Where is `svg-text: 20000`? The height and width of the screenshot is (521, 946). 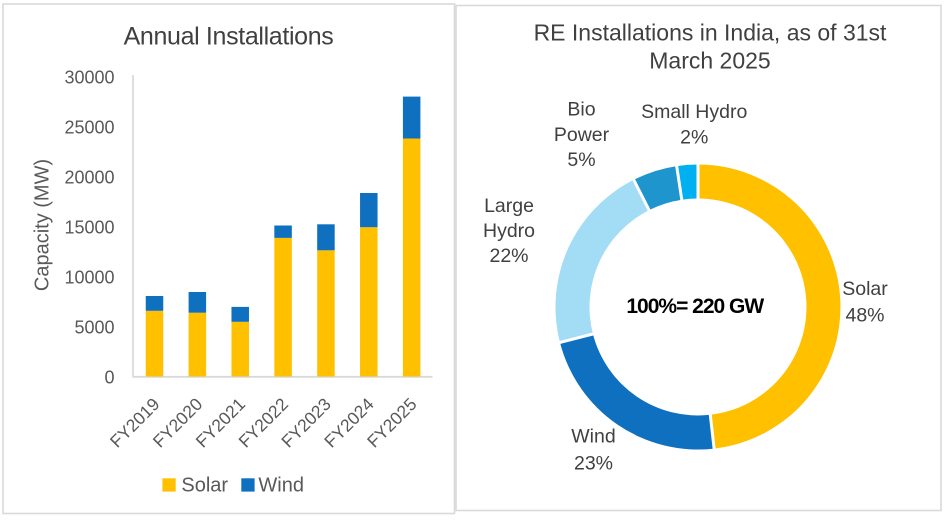 svg-text: 20000 is located at coordinates (89, 177).